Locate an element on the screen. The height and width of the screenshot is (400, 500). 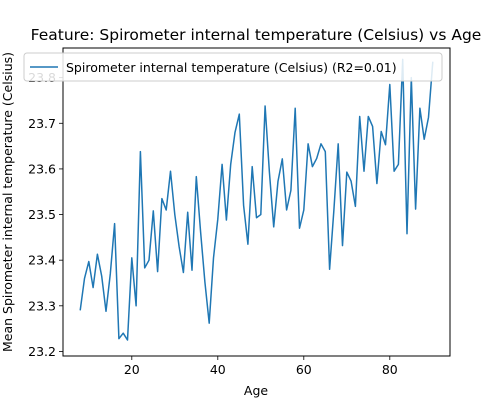
legend-box is located at coordinates (233, 67).